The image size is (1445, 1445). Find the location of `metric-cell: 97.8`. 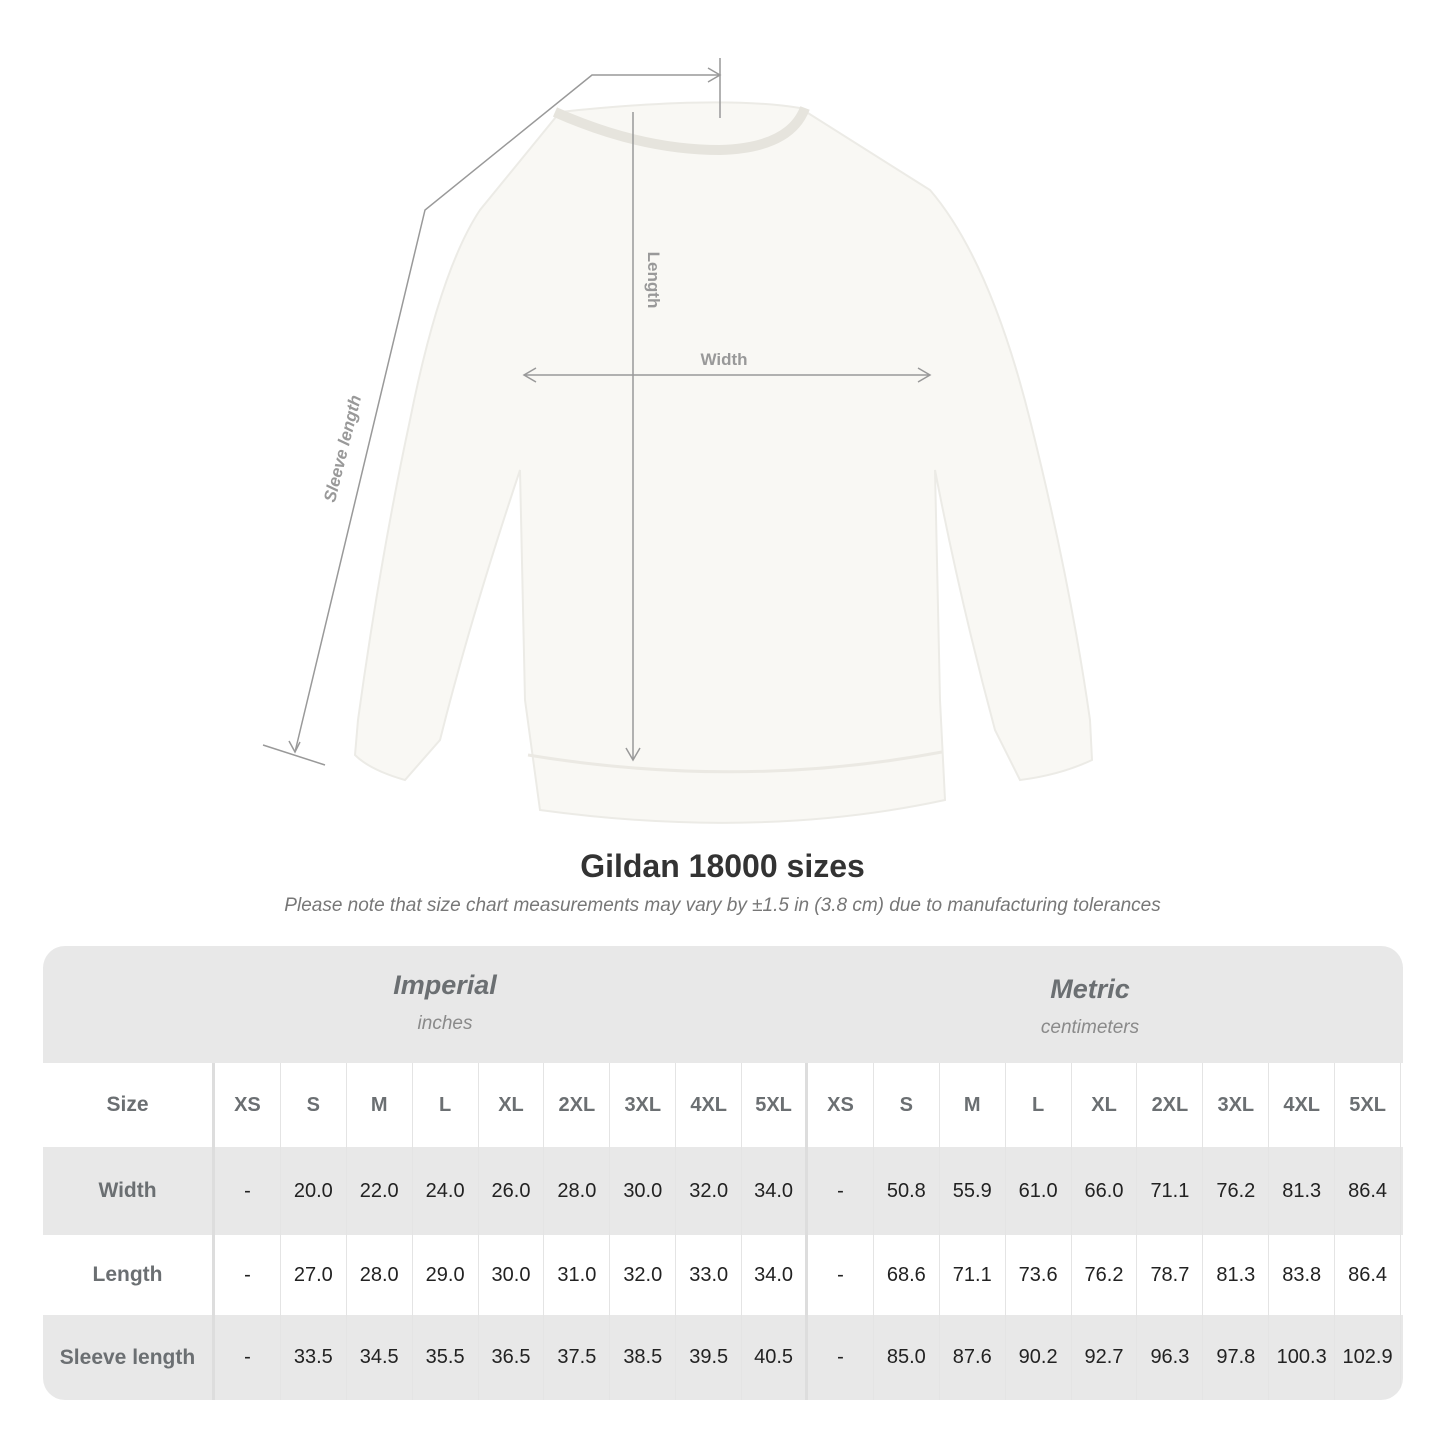

metric-cell: 97.8 is located at coordinates (1236, 1357).